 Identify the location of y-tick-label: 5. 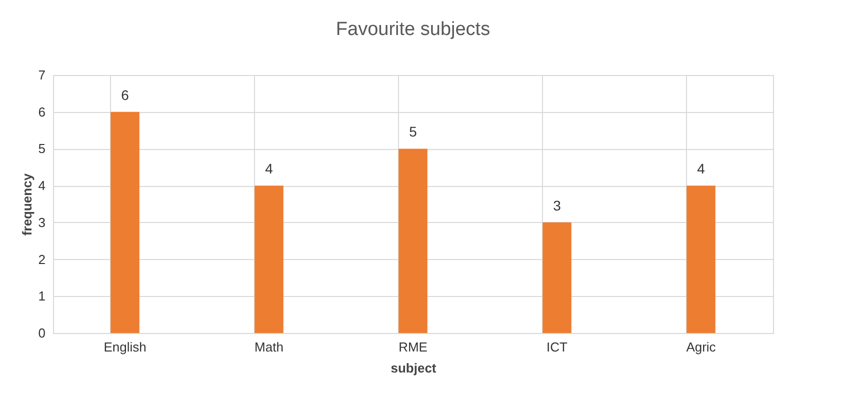
(42, 148).